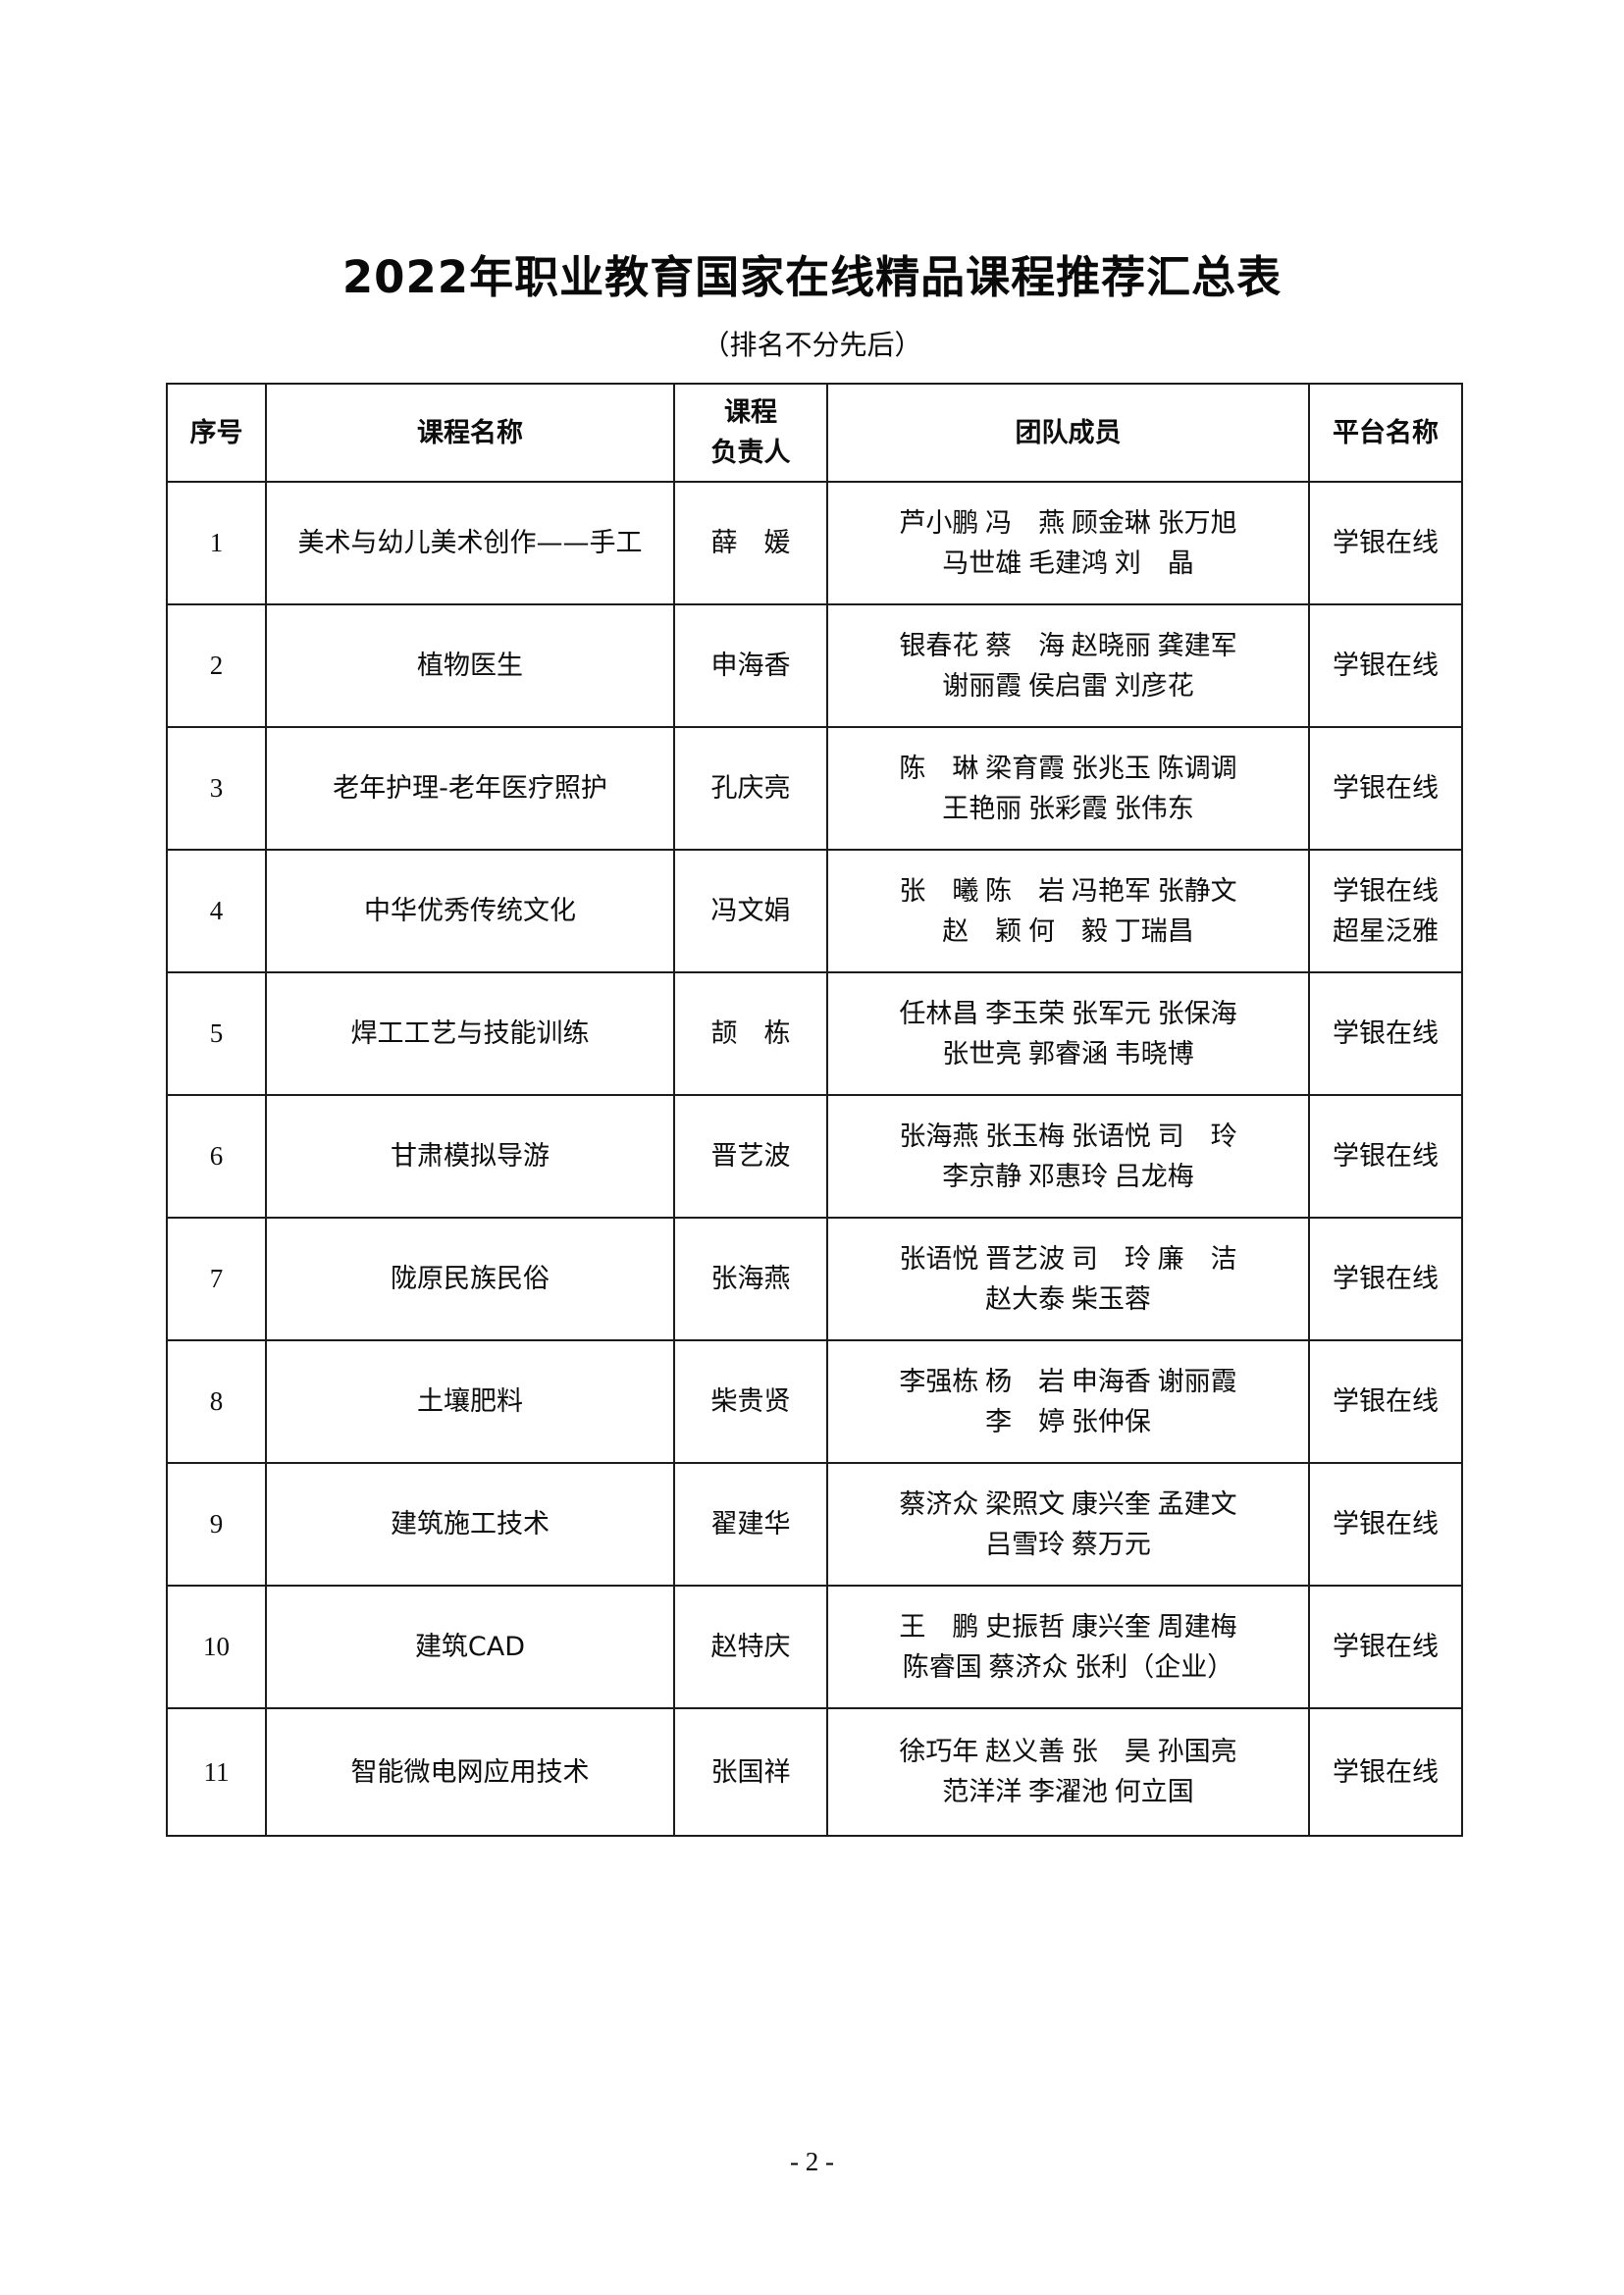  I want to click on course-name: 甘肃模拟导游, so click(470, 1156).